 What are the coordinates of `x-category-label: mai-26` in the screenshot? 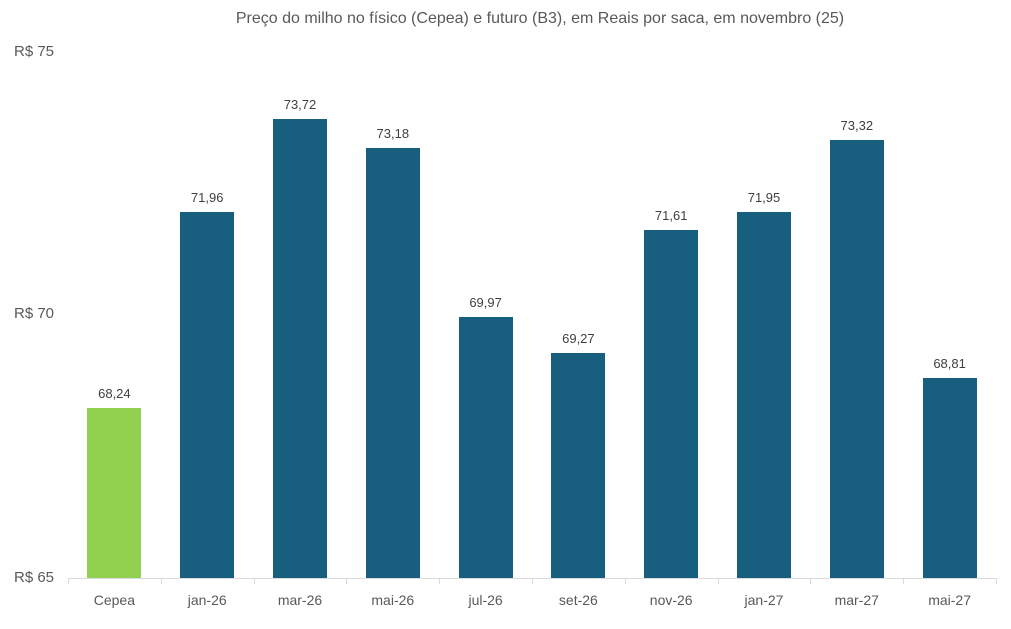 It's located at (393, 600).